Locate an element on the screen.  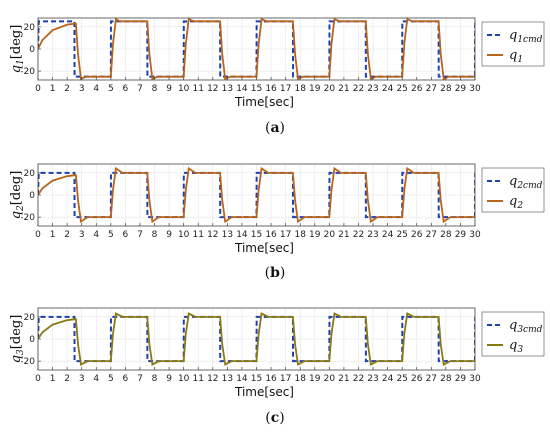
y-axis-label: q1[deg] is located at coordinates (17, 49).